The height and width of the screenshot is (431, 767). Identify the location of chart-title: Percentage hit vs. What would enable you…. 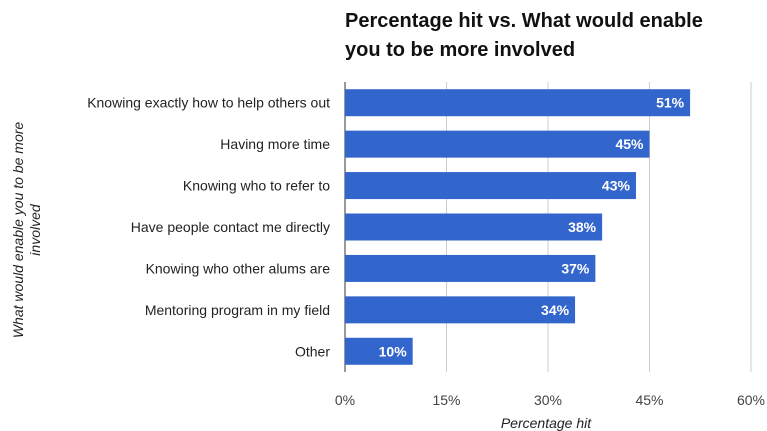
(524, 35).